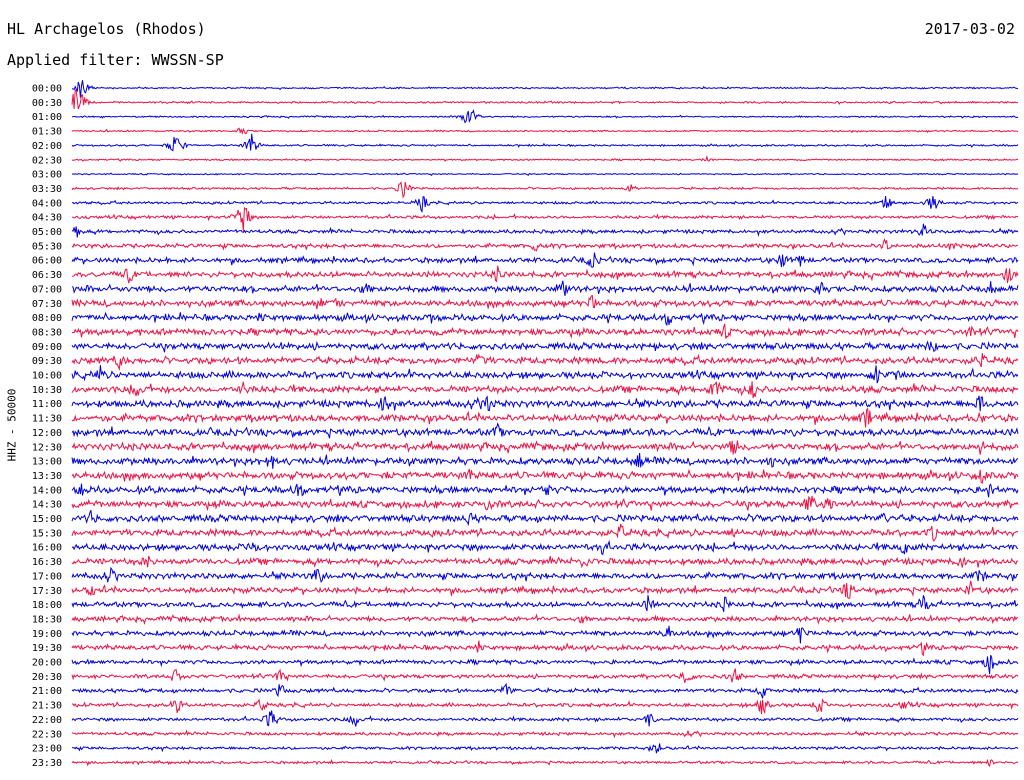 The height and width of the screenshot is (780, 1024). I want to click on time-tick-label: 09:00, so click(47, 347).